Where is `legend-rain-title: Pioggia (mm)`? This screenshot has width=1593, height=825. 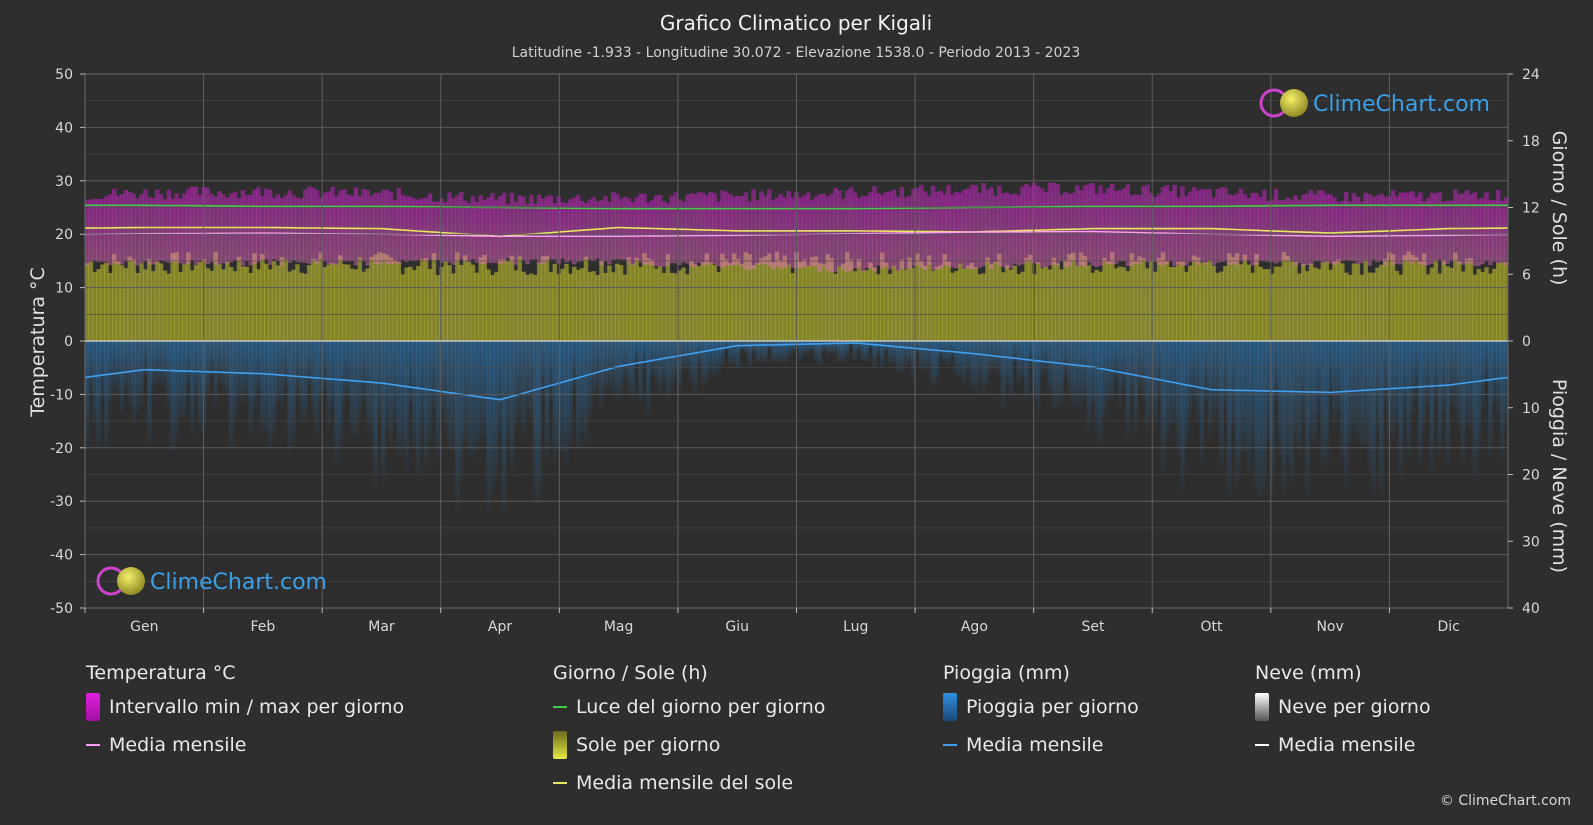
legend-rain-title: Pioggia (mm) is located at coordinates (1006, 673).